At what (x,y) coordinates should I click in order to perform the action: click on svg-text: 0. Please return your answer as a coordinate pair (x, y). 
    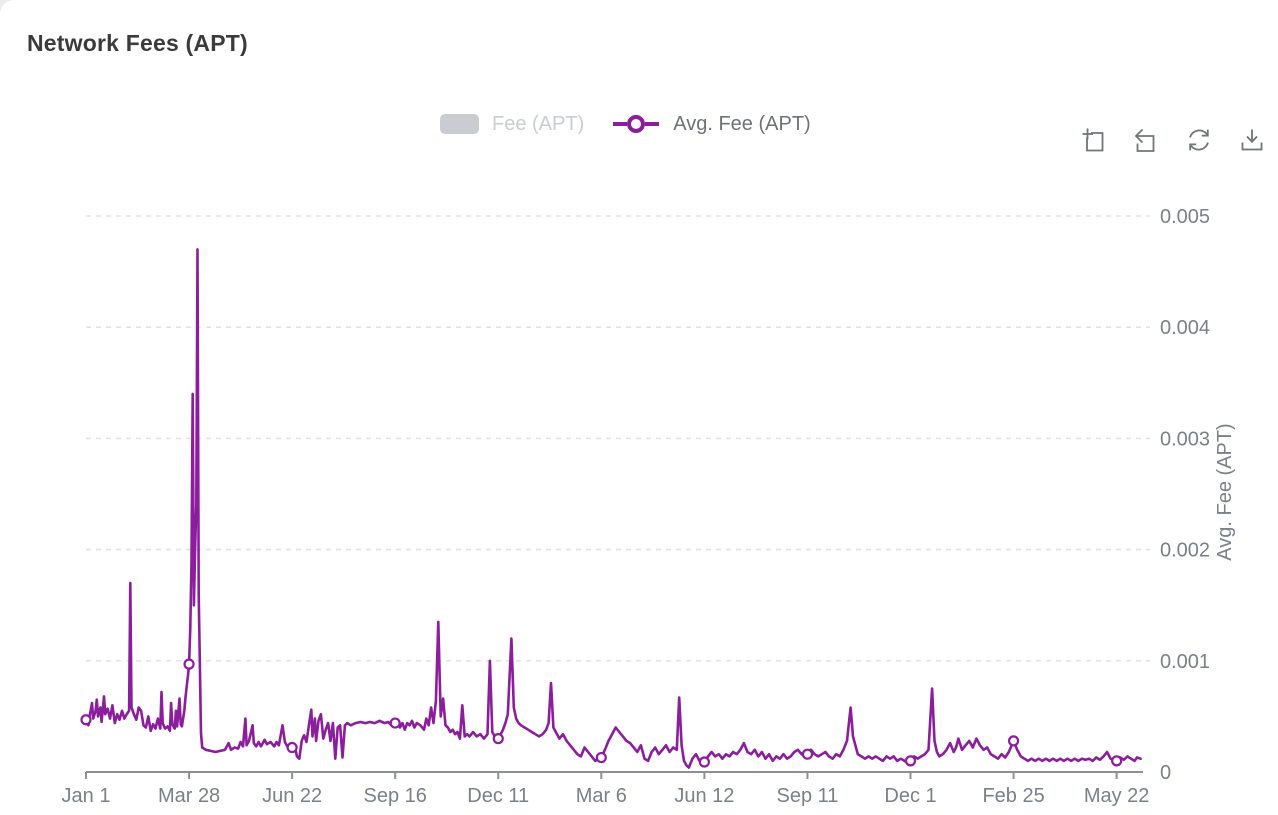
    Looking at the image, I should click on (1165, 773).